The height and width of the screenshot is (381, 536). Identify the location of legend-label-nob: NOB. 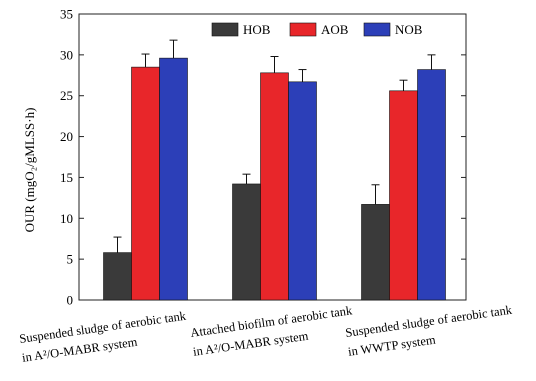
(409, 29).